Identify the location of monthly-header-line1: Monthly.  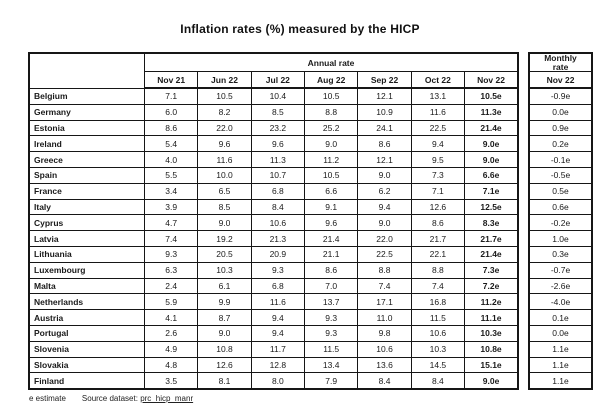
(560, 58).